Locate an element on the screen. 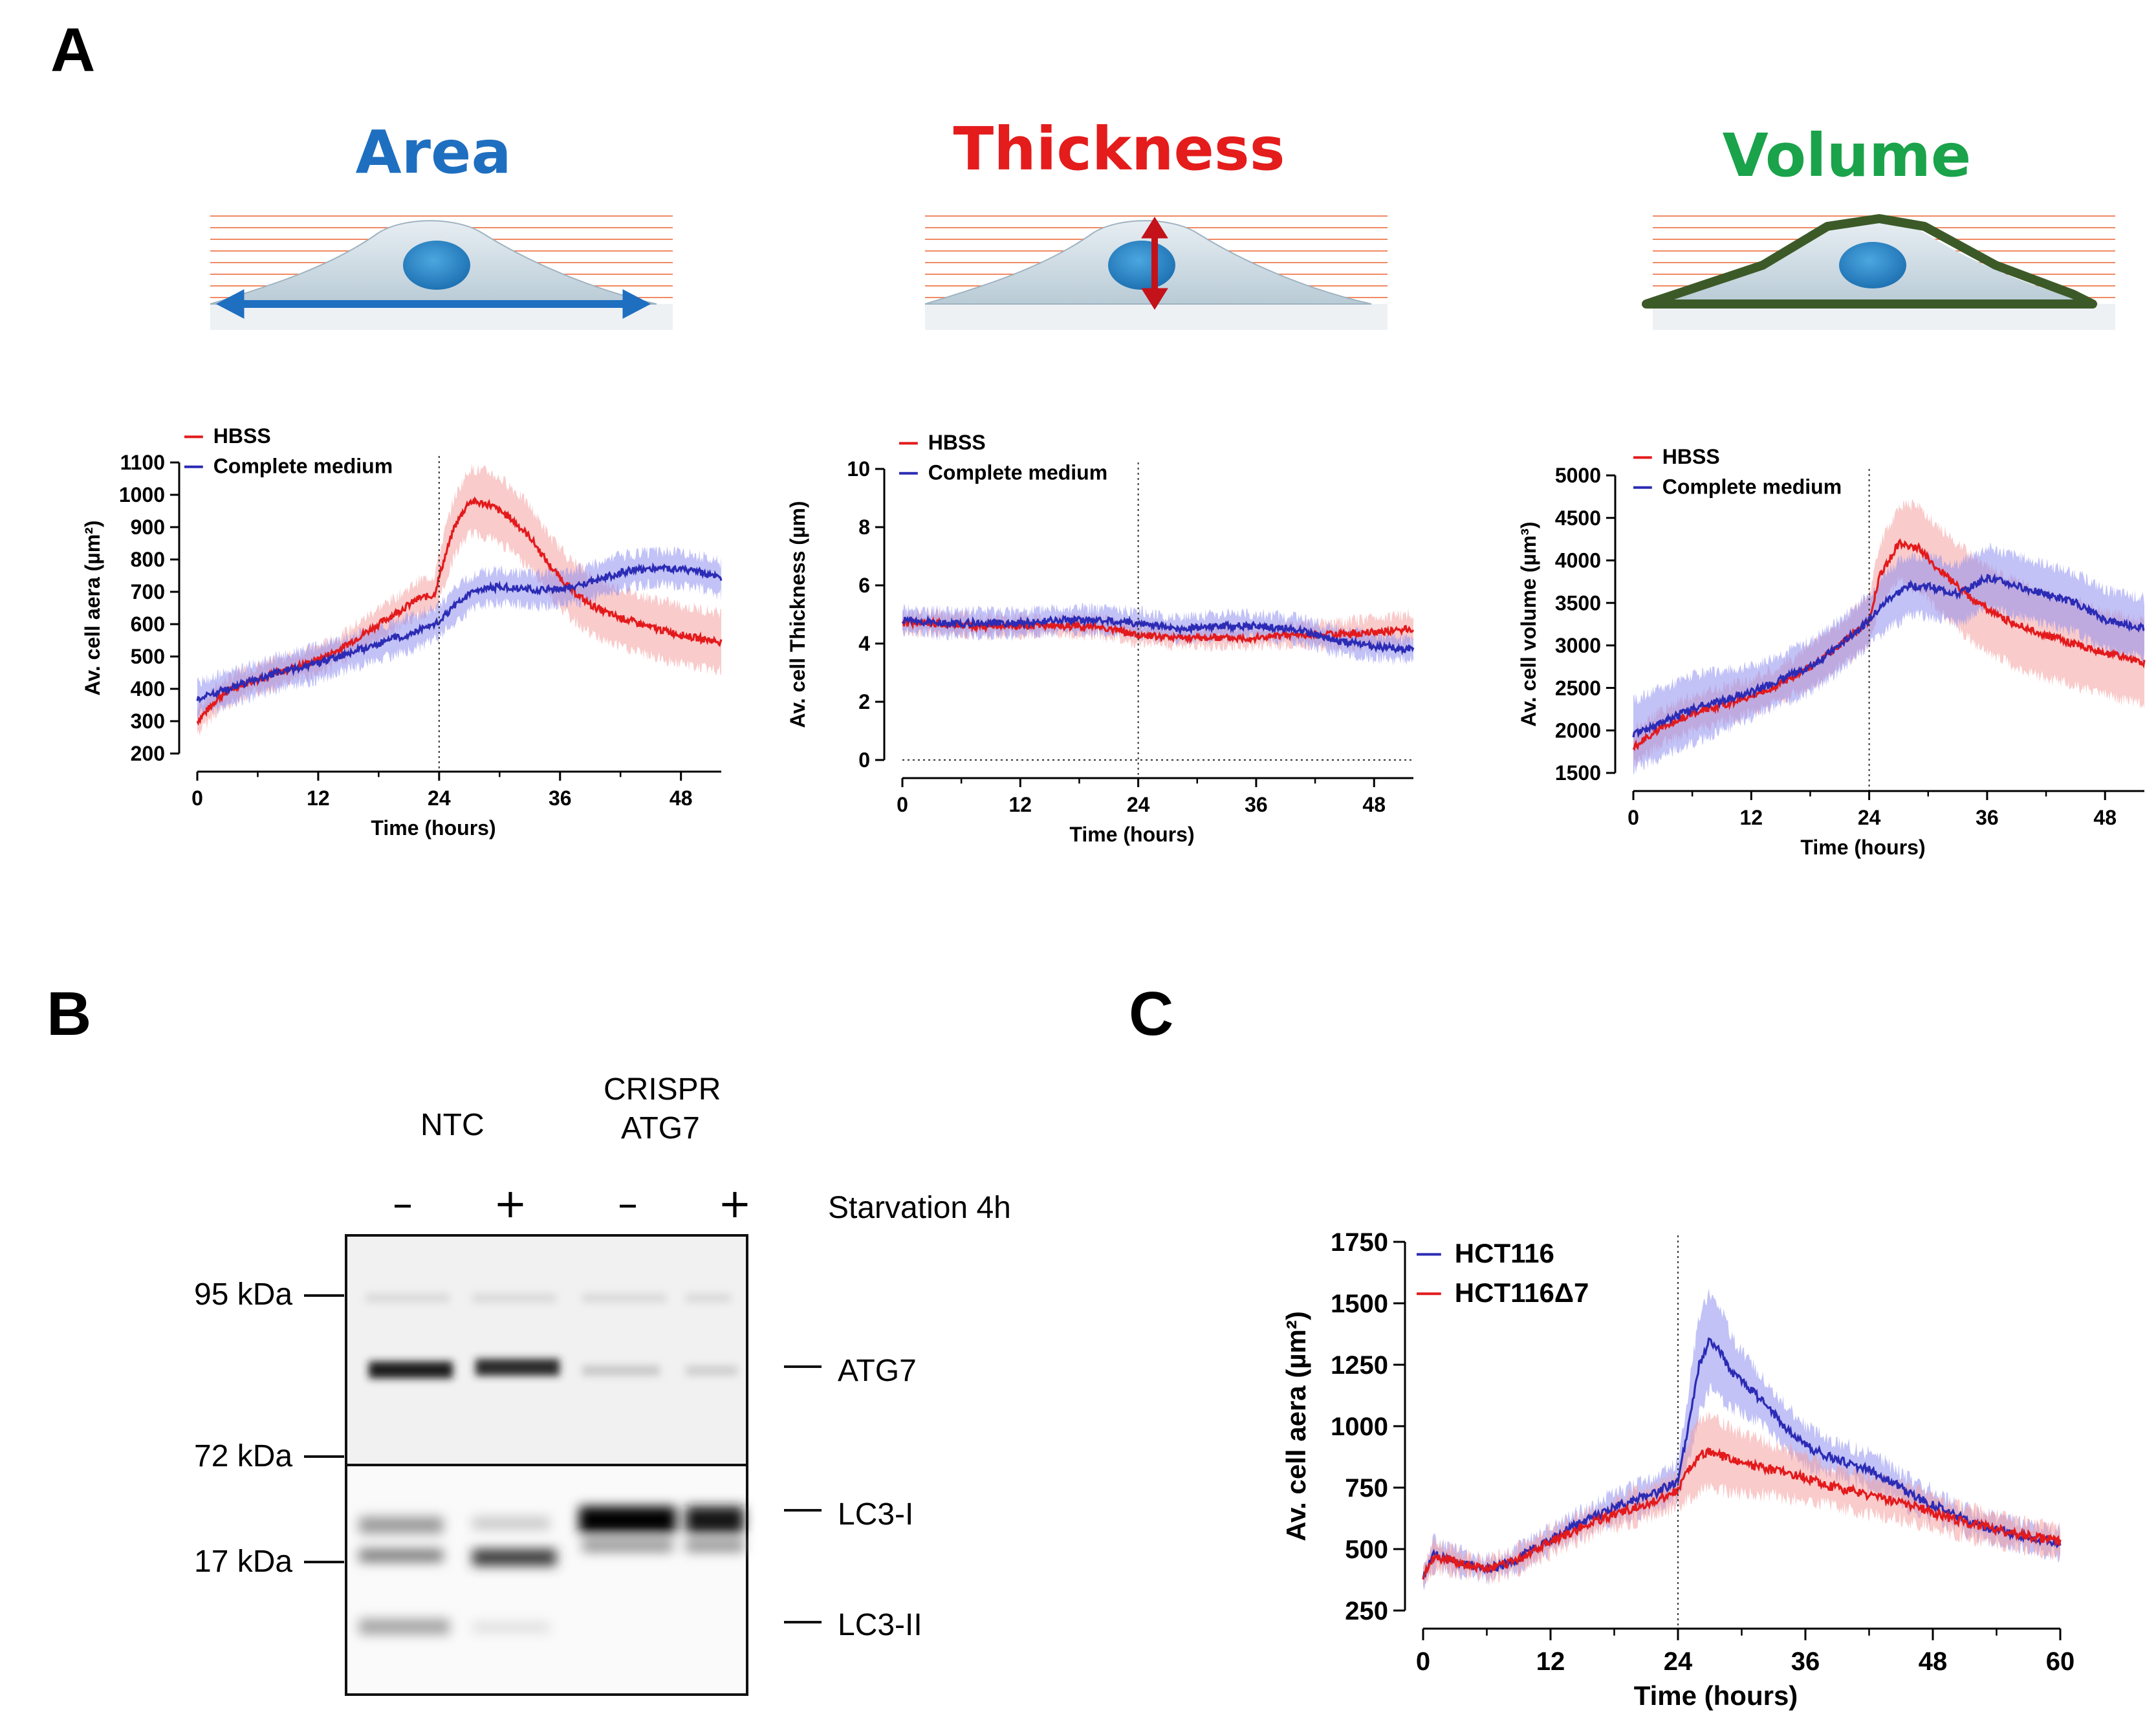 This screenshot has height=1736, width=2156. legend-label: HCT116Δ7 is located at coordinates (1522, 1292).